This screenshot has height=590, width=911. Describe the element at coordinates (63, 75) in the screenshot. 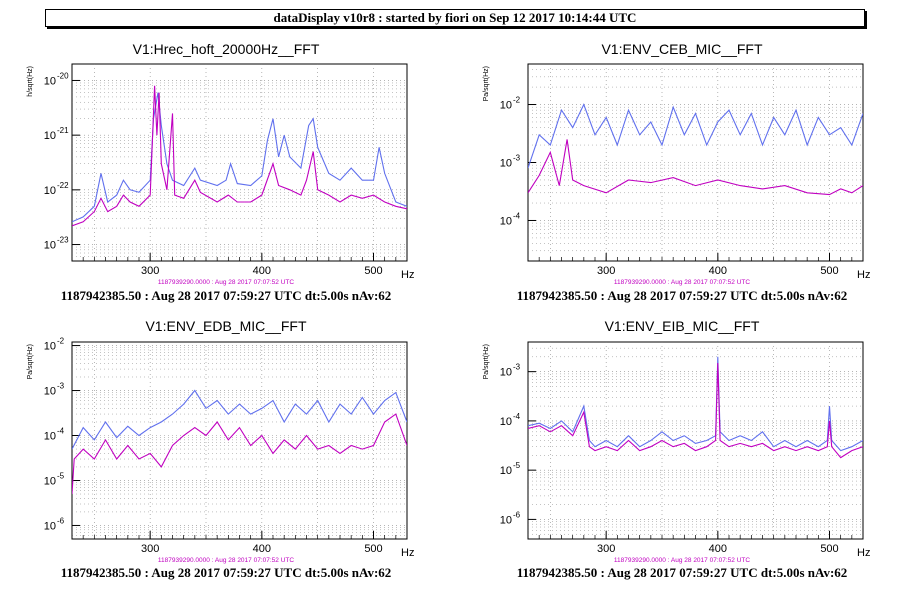

I see `y-tick-exponent: -20` at that location.